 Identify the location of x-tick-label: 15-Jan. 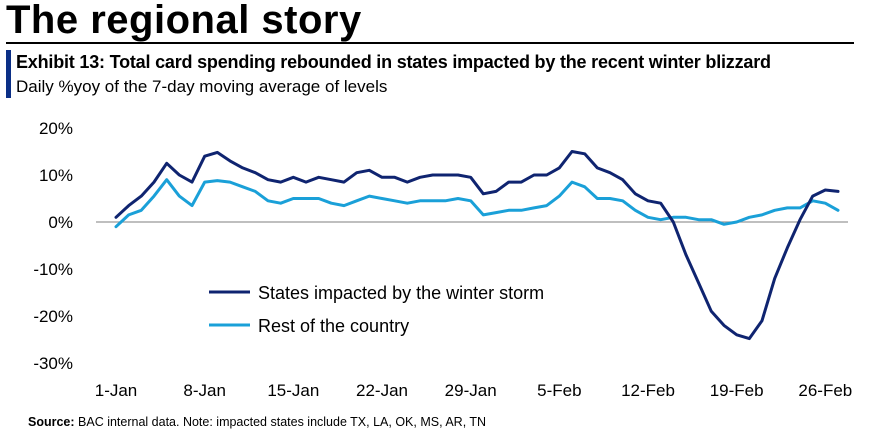
(293, 390).